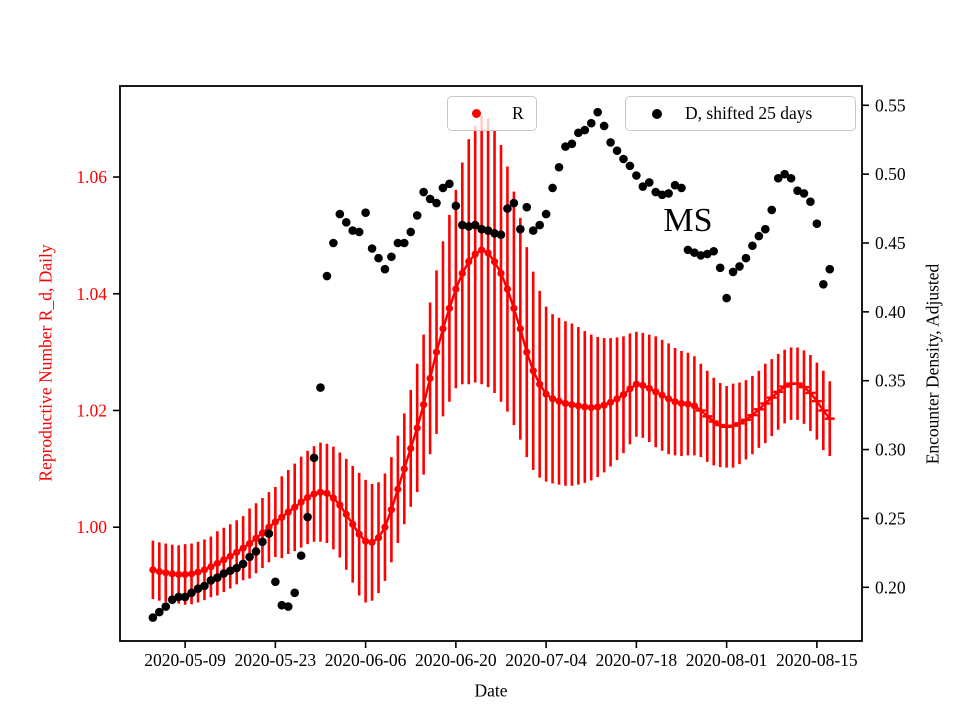 The image size is (960, 720). What do you see at coordinates (45, 363) in the screenshot?
I see `y-axis-label-left: Reproductive Number R_d, Daily` at bounding box center [45, 363].